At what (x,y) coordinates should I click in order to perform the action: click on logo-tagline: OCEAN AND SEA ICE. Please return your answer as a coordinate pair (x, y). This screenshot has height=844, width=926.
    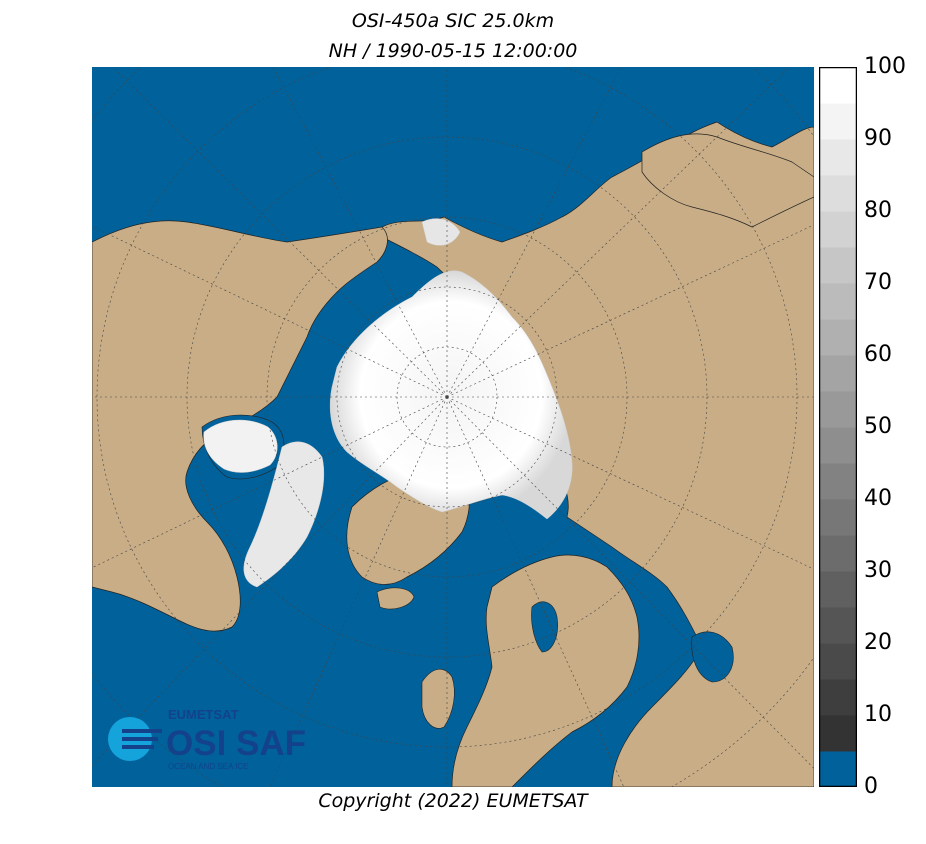
    Looking at the image, I should click on (208, 766).